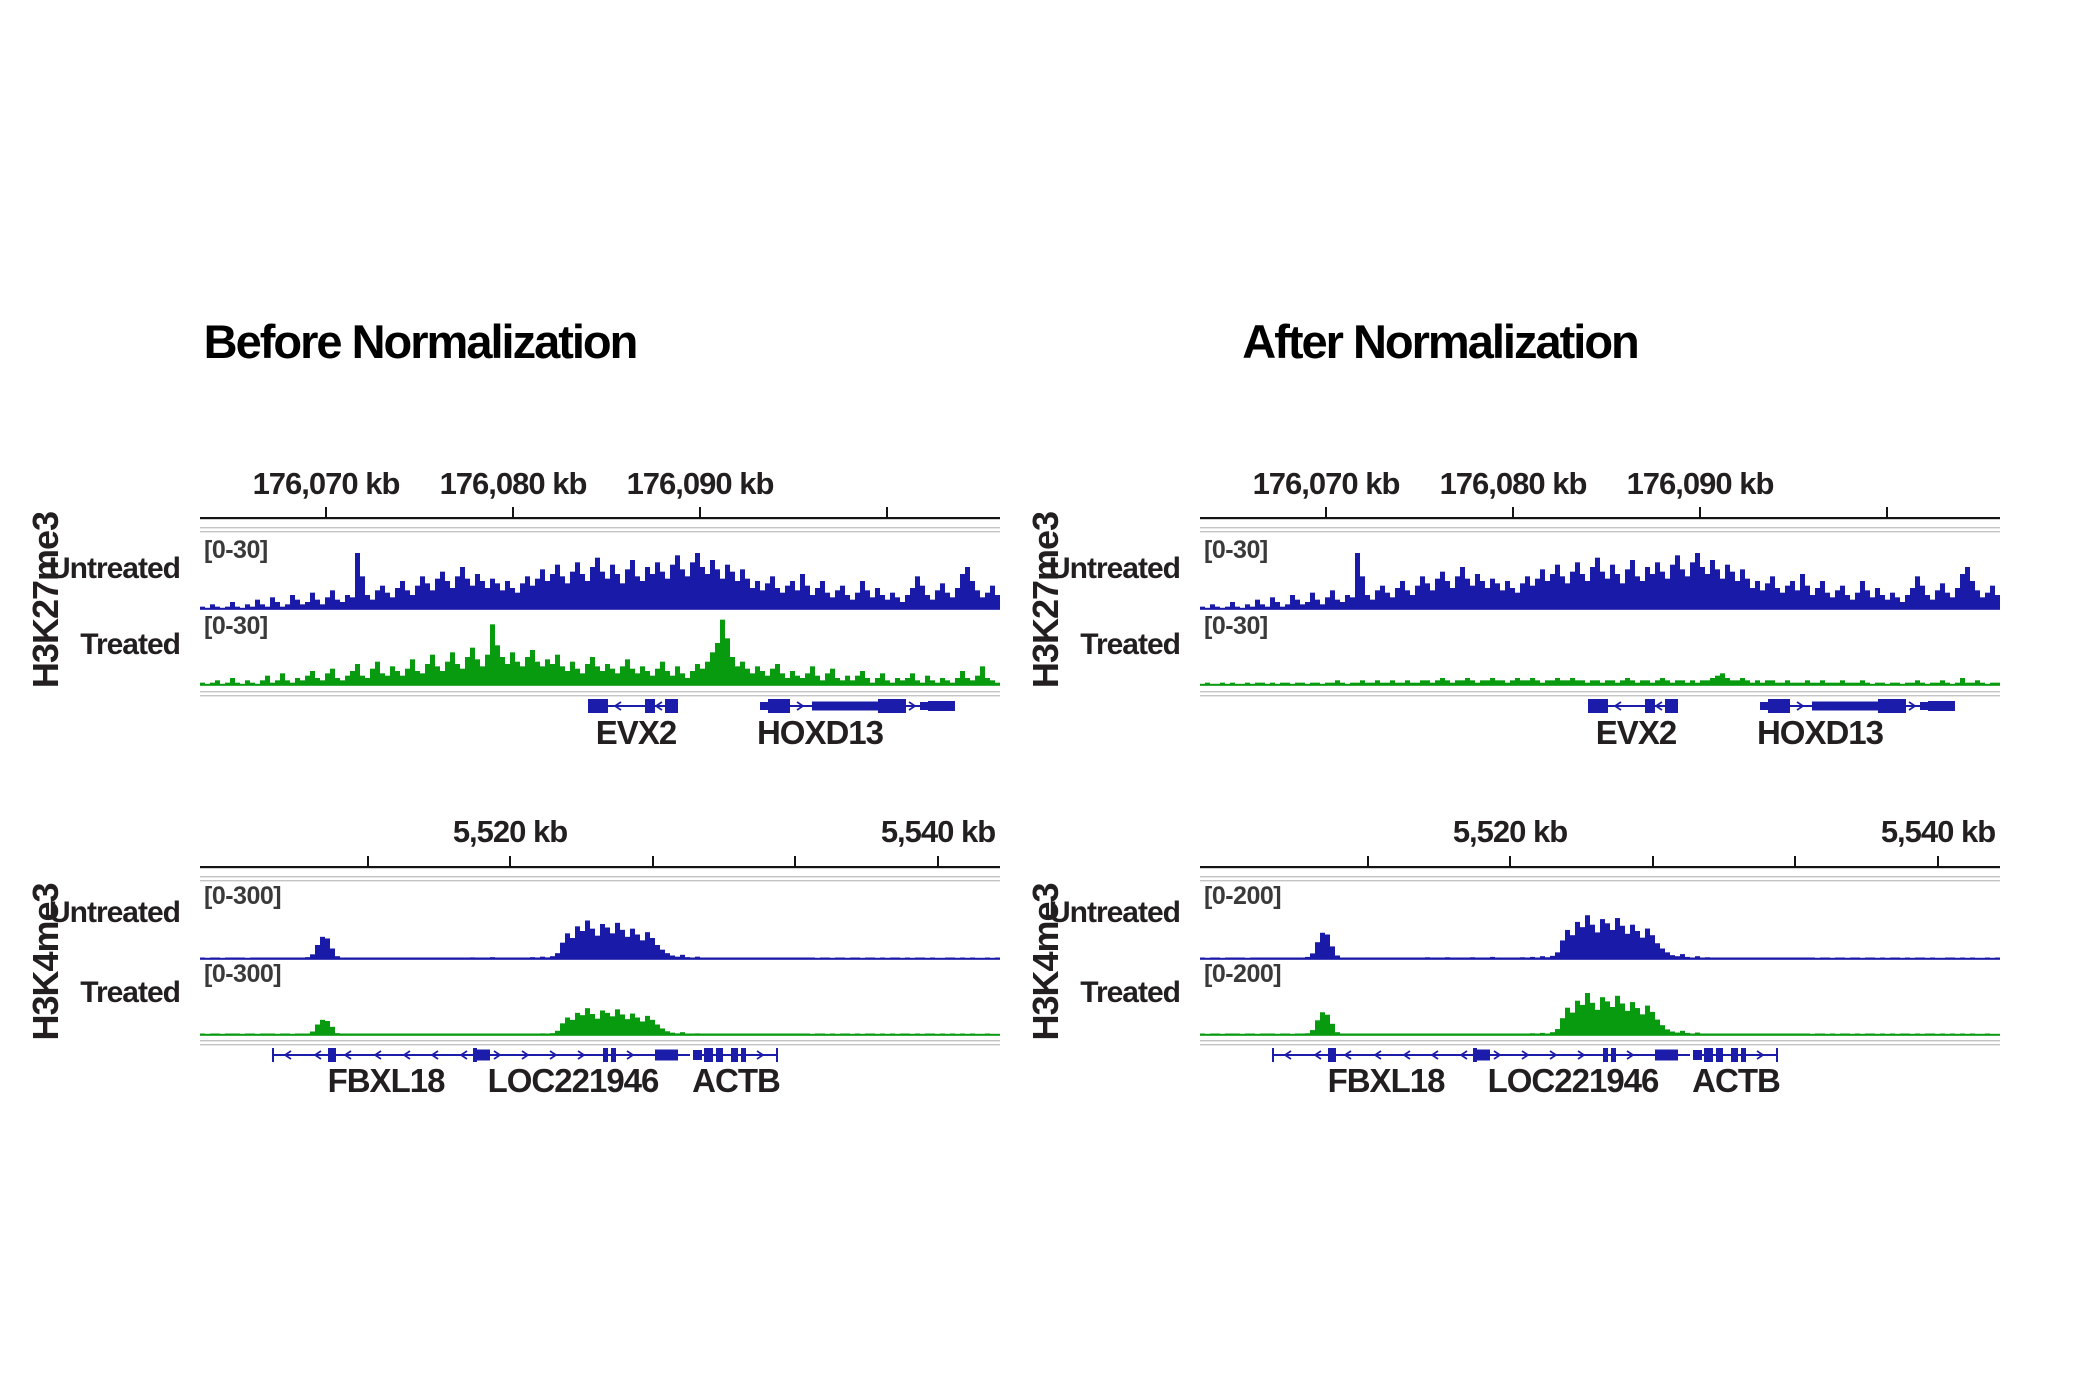 This screenshot has height=1400, width=2080. Describe the element at coordinates (573, 1080) in the screenshot. I see `gene-label: LOC221946` at that location.